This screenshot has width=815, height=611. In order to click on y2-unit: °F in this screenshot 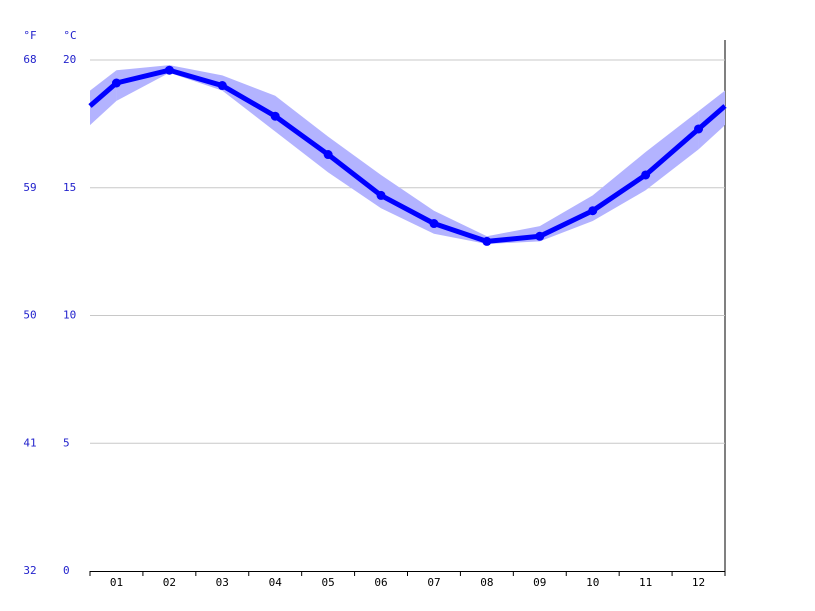, I will do `click(29, 35)`.